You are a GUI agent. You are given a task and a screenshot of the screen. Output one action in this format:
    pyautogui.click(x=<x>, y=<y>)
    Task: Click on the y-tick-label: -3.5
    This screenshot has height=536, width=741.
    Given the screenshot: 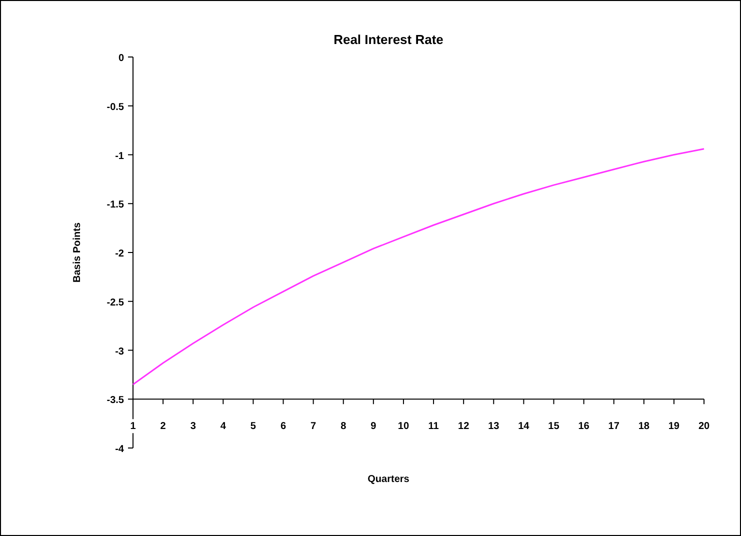 What is the action you would take?
    pyautogui.click(x=115, y=400)
    